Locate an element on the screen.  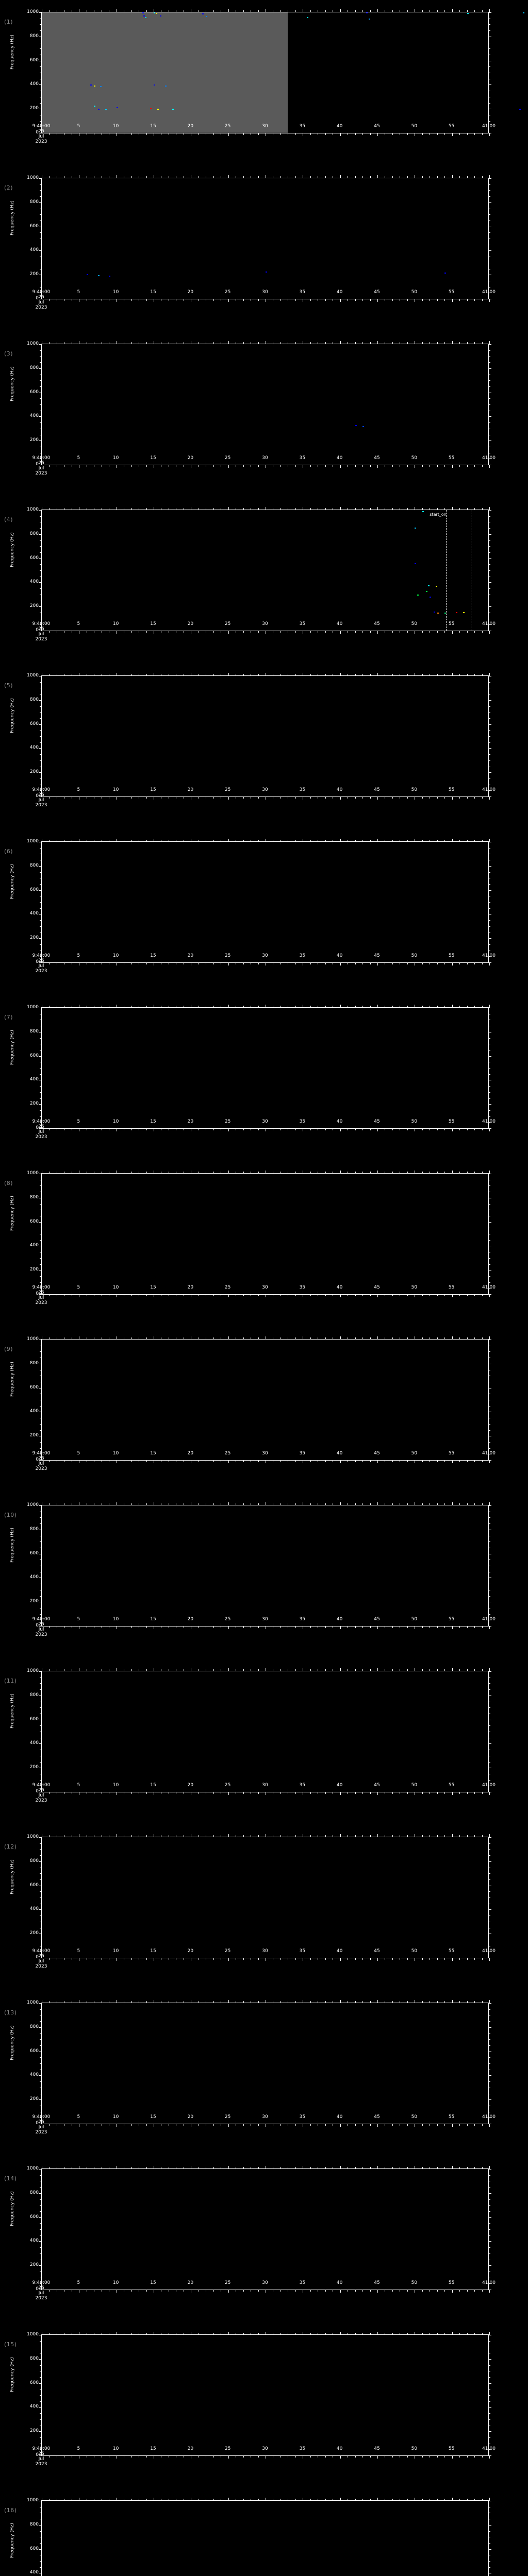
x-tick-label: 30 is located at coordinates (265, 623).